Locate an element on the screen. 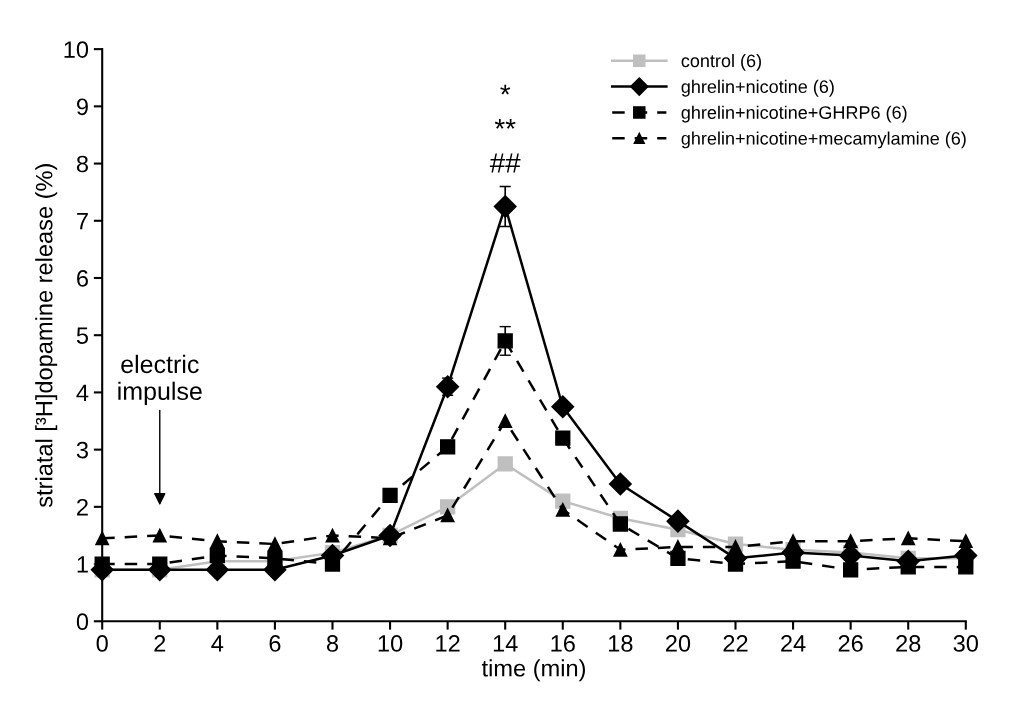 The width and height of the screenshot is (1022, 702). x-tick-label: 2 is located at coordinates (160, 643).